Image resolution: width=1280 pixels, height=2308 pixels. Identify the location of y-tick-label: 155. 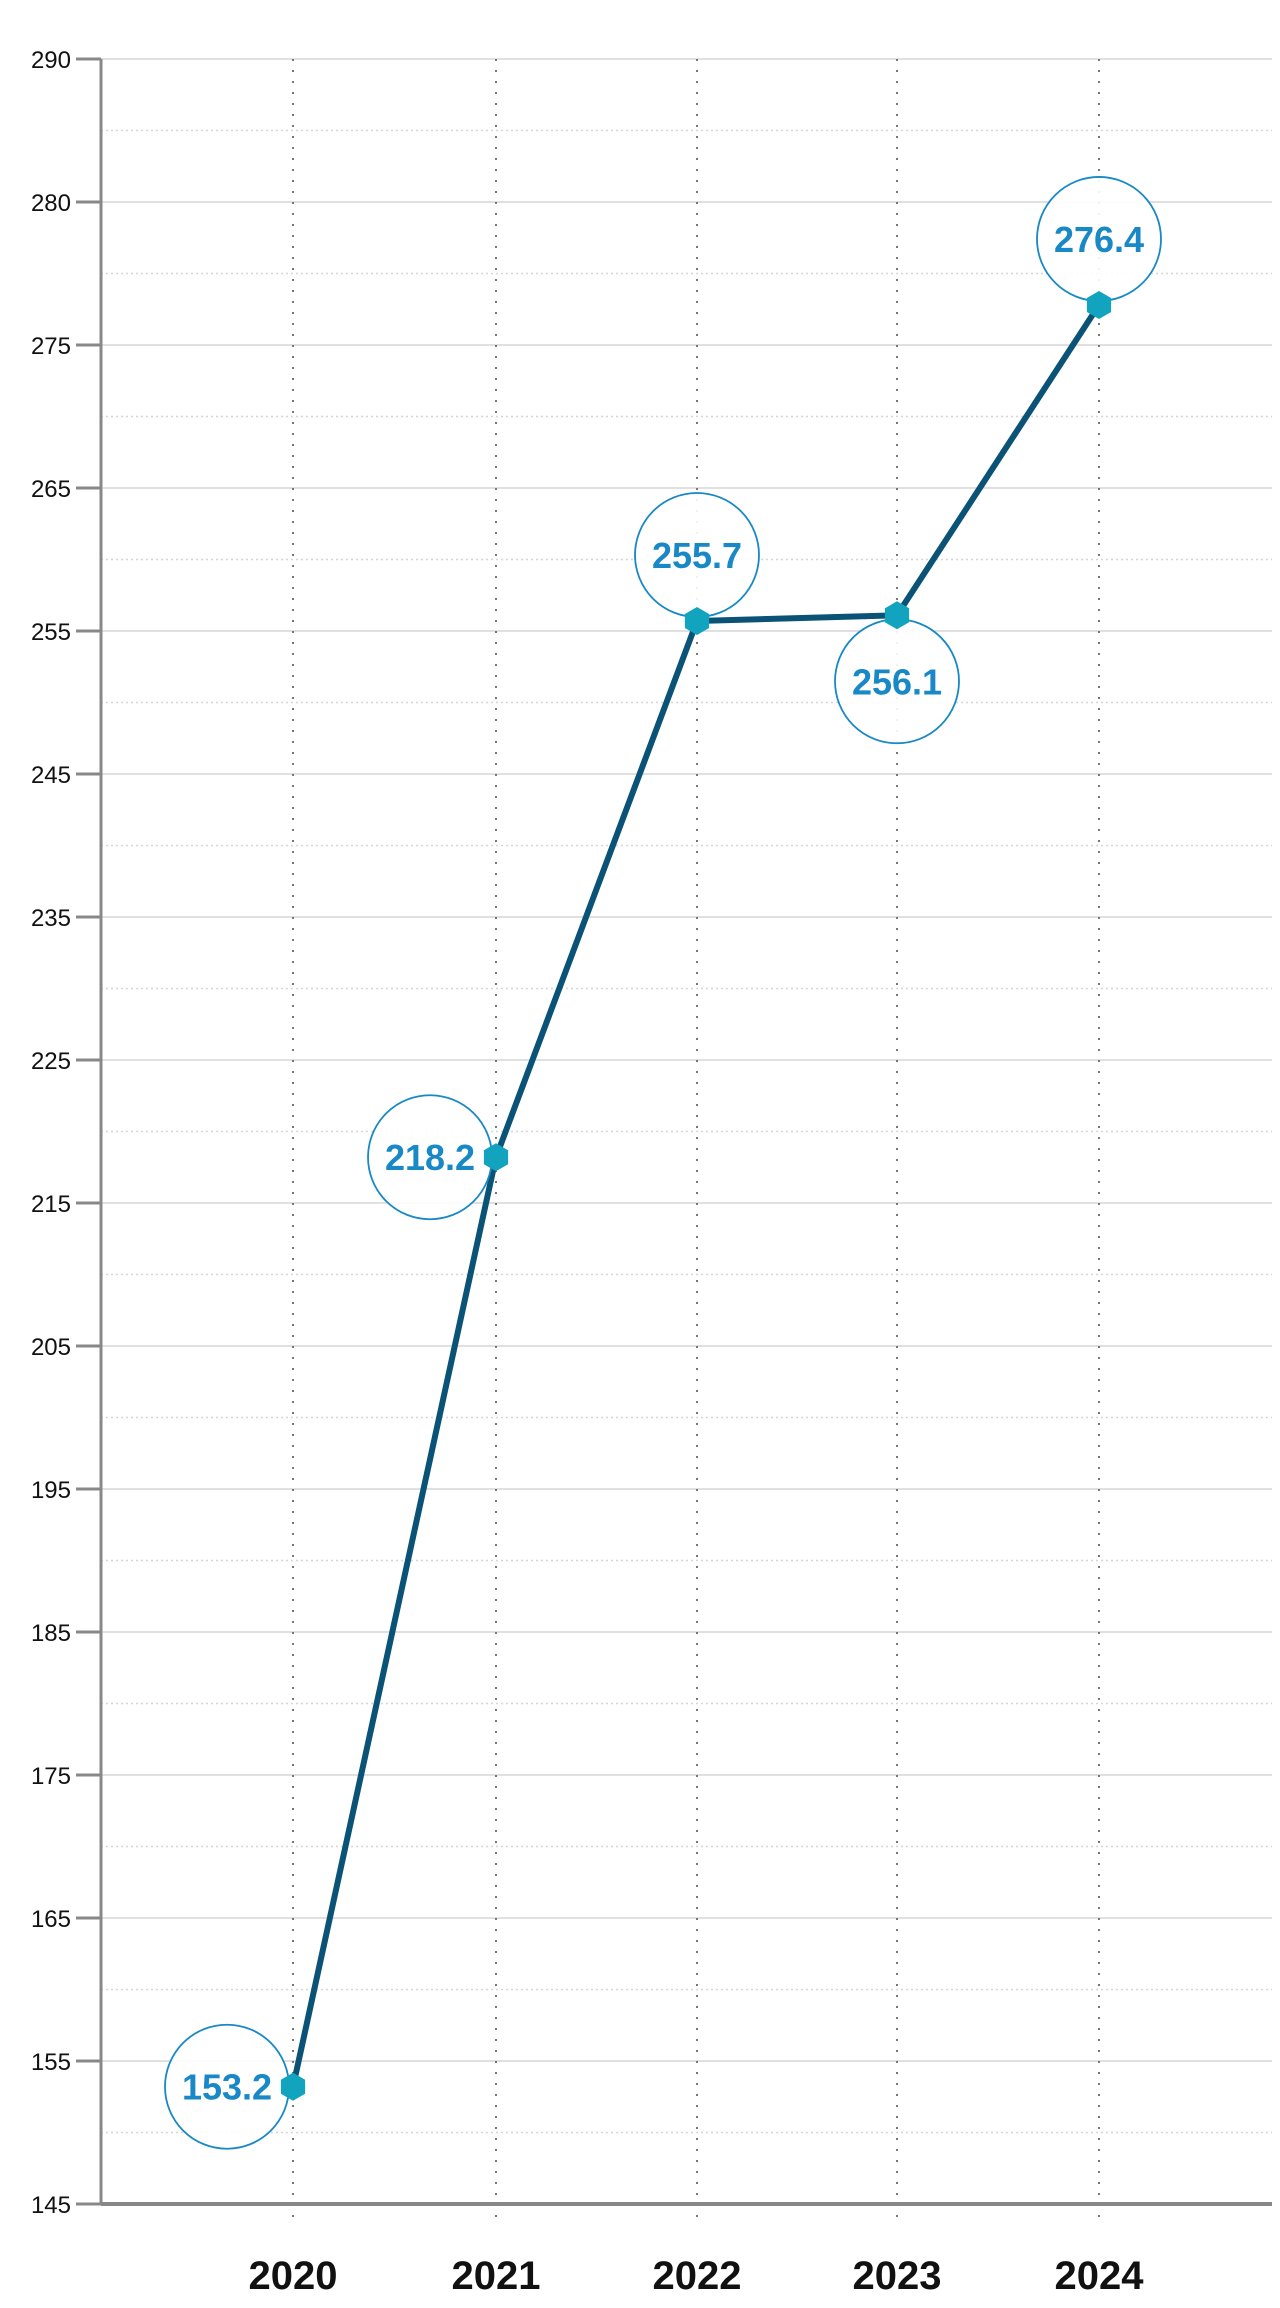
(51, 2062).